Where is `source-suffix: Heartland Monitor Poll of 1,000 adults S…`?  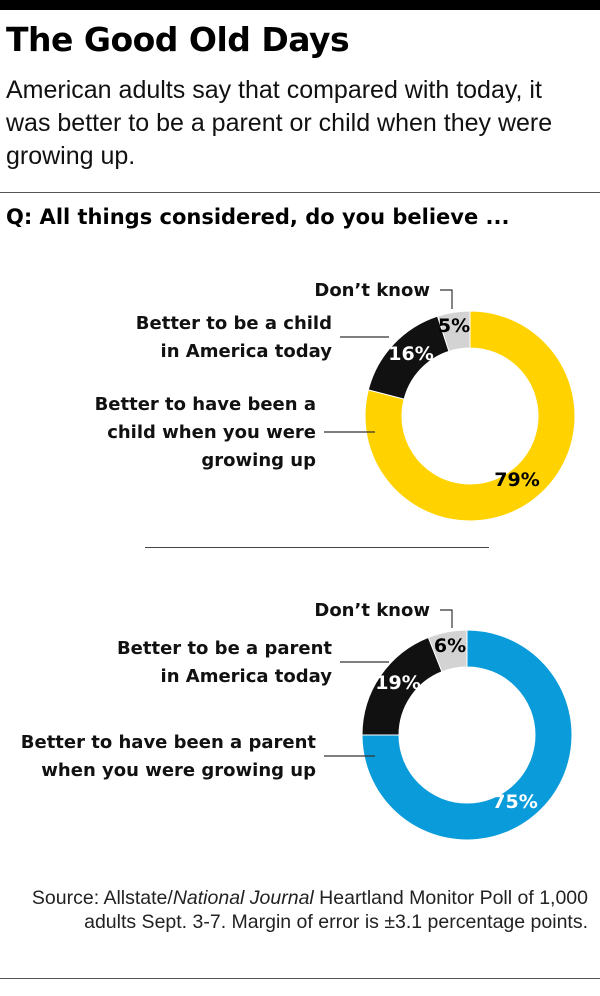
source-suffix: Heartland Monitor Poll of 1,000 adults S… is located at coordinates (336, 910).